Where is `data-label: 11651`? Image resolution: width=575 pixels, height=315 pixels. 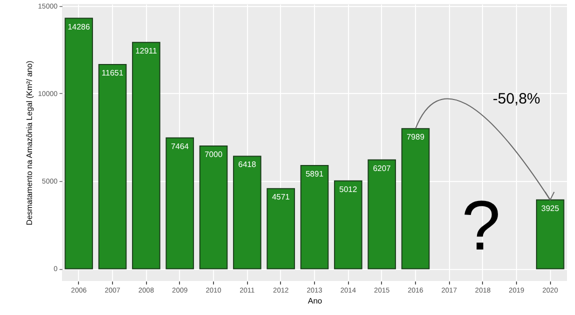 data-label: 11651 is located at coordinates (113, 73).